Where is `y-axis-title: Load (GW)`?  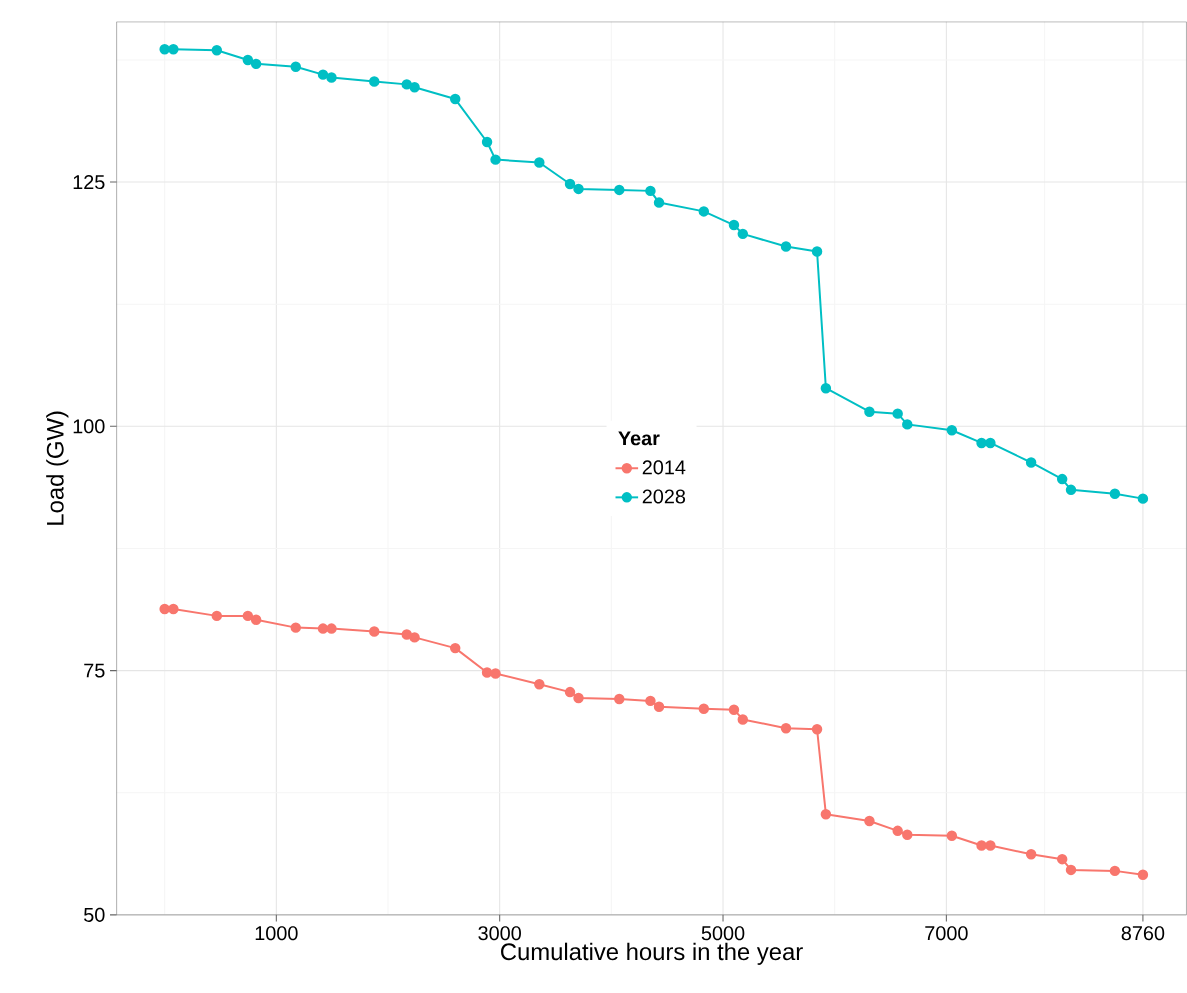 y-axis-title: Load (GW) is located at coordinates (57, 468).